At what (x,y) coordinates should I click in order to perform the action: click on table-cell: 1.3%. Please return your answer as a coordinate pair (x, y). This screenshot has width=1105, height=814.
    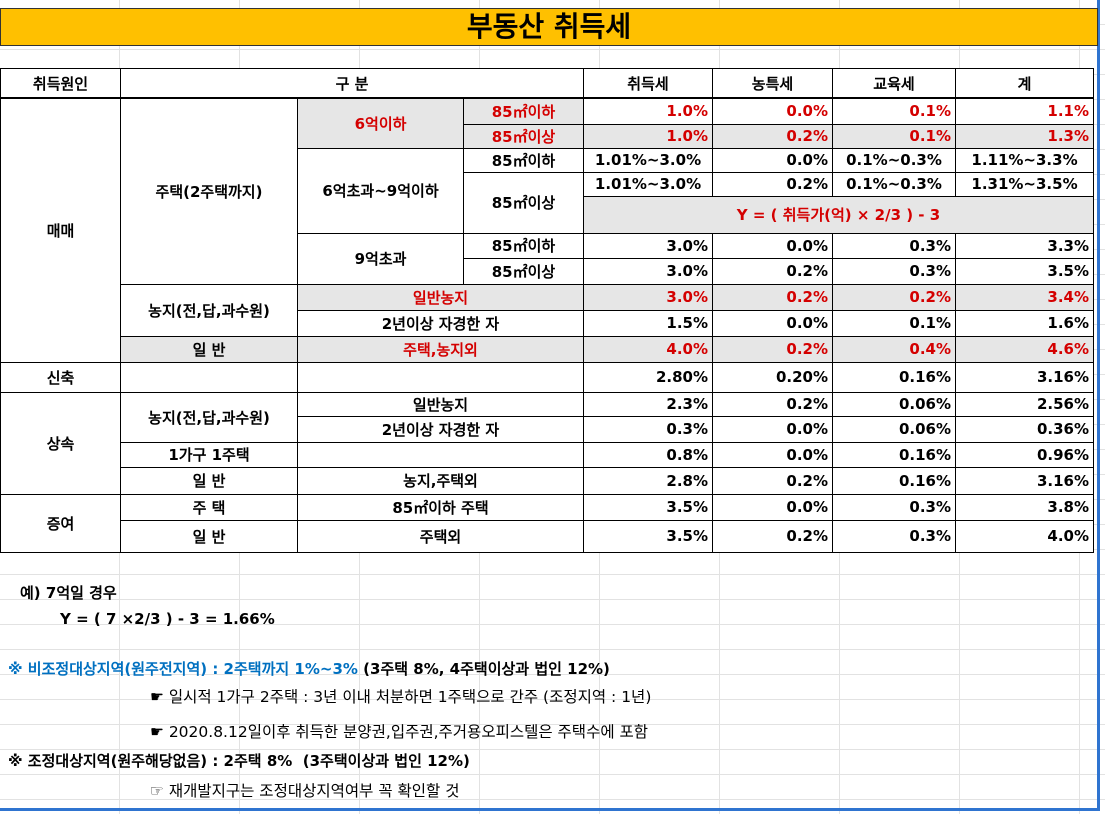
    Looking at the image, I should click on (1024, 136).